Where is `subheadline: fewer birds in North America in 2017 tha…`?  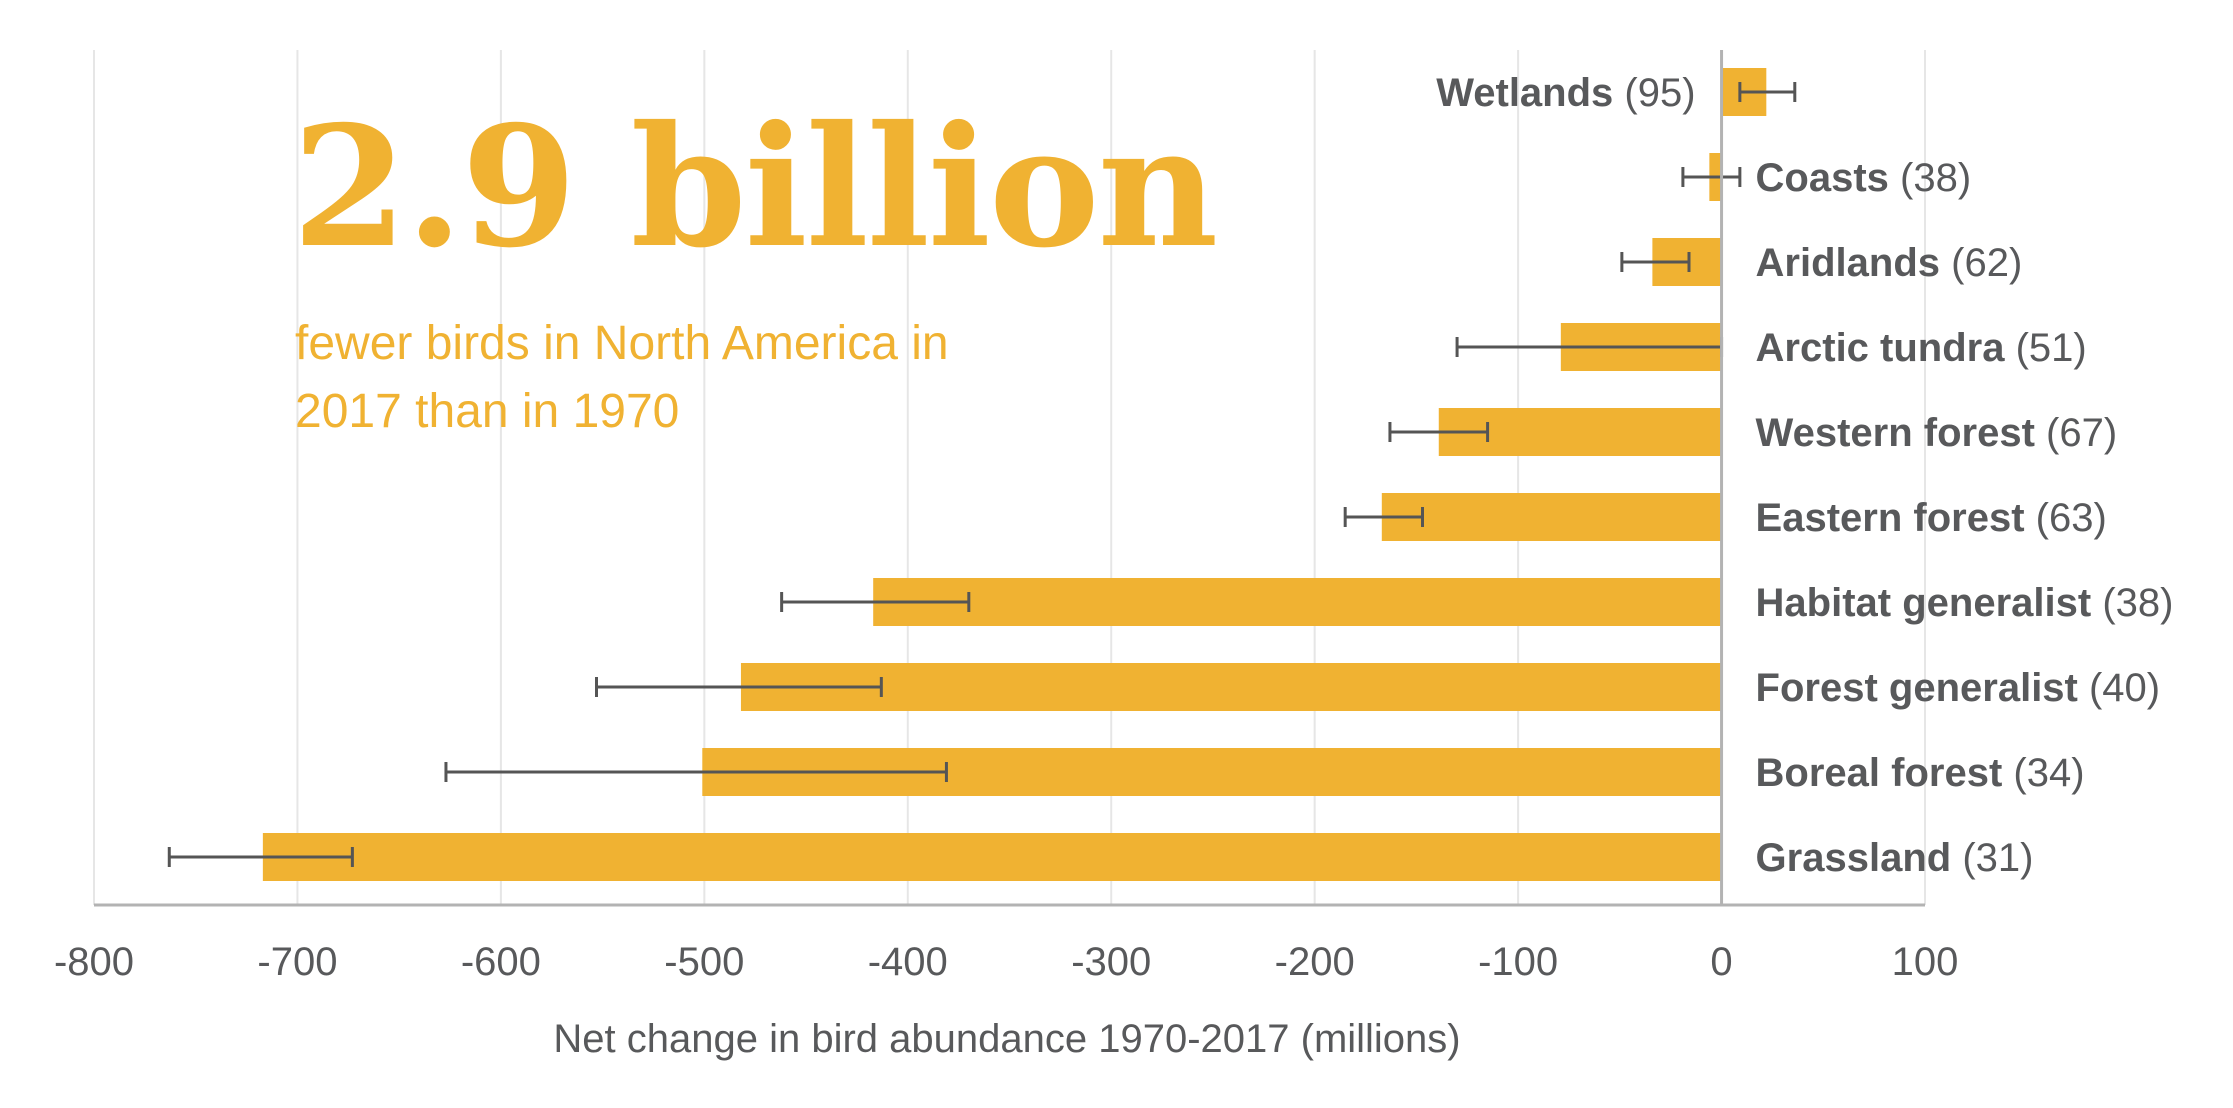
subheadline: fewer birds in North America in 2017 tha… is located at coordinates (622, 377).